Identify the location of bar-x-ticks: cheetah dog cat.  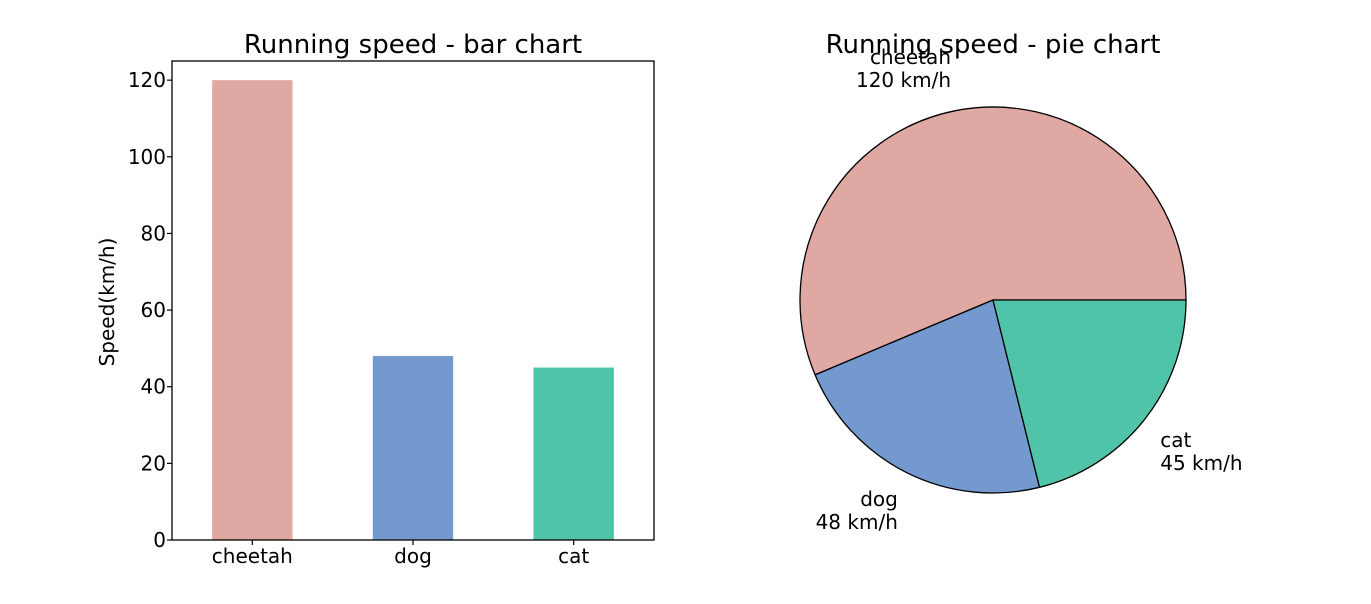
(400, 554).